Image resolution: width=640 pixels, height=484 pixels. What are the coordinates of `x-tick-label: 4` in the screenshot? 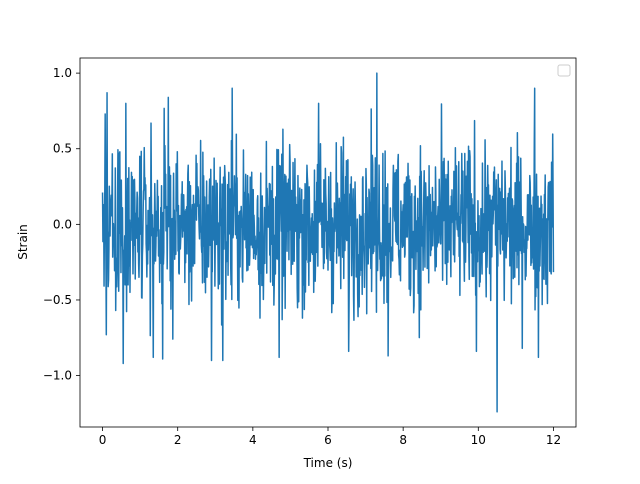 It's located at (253, 440).